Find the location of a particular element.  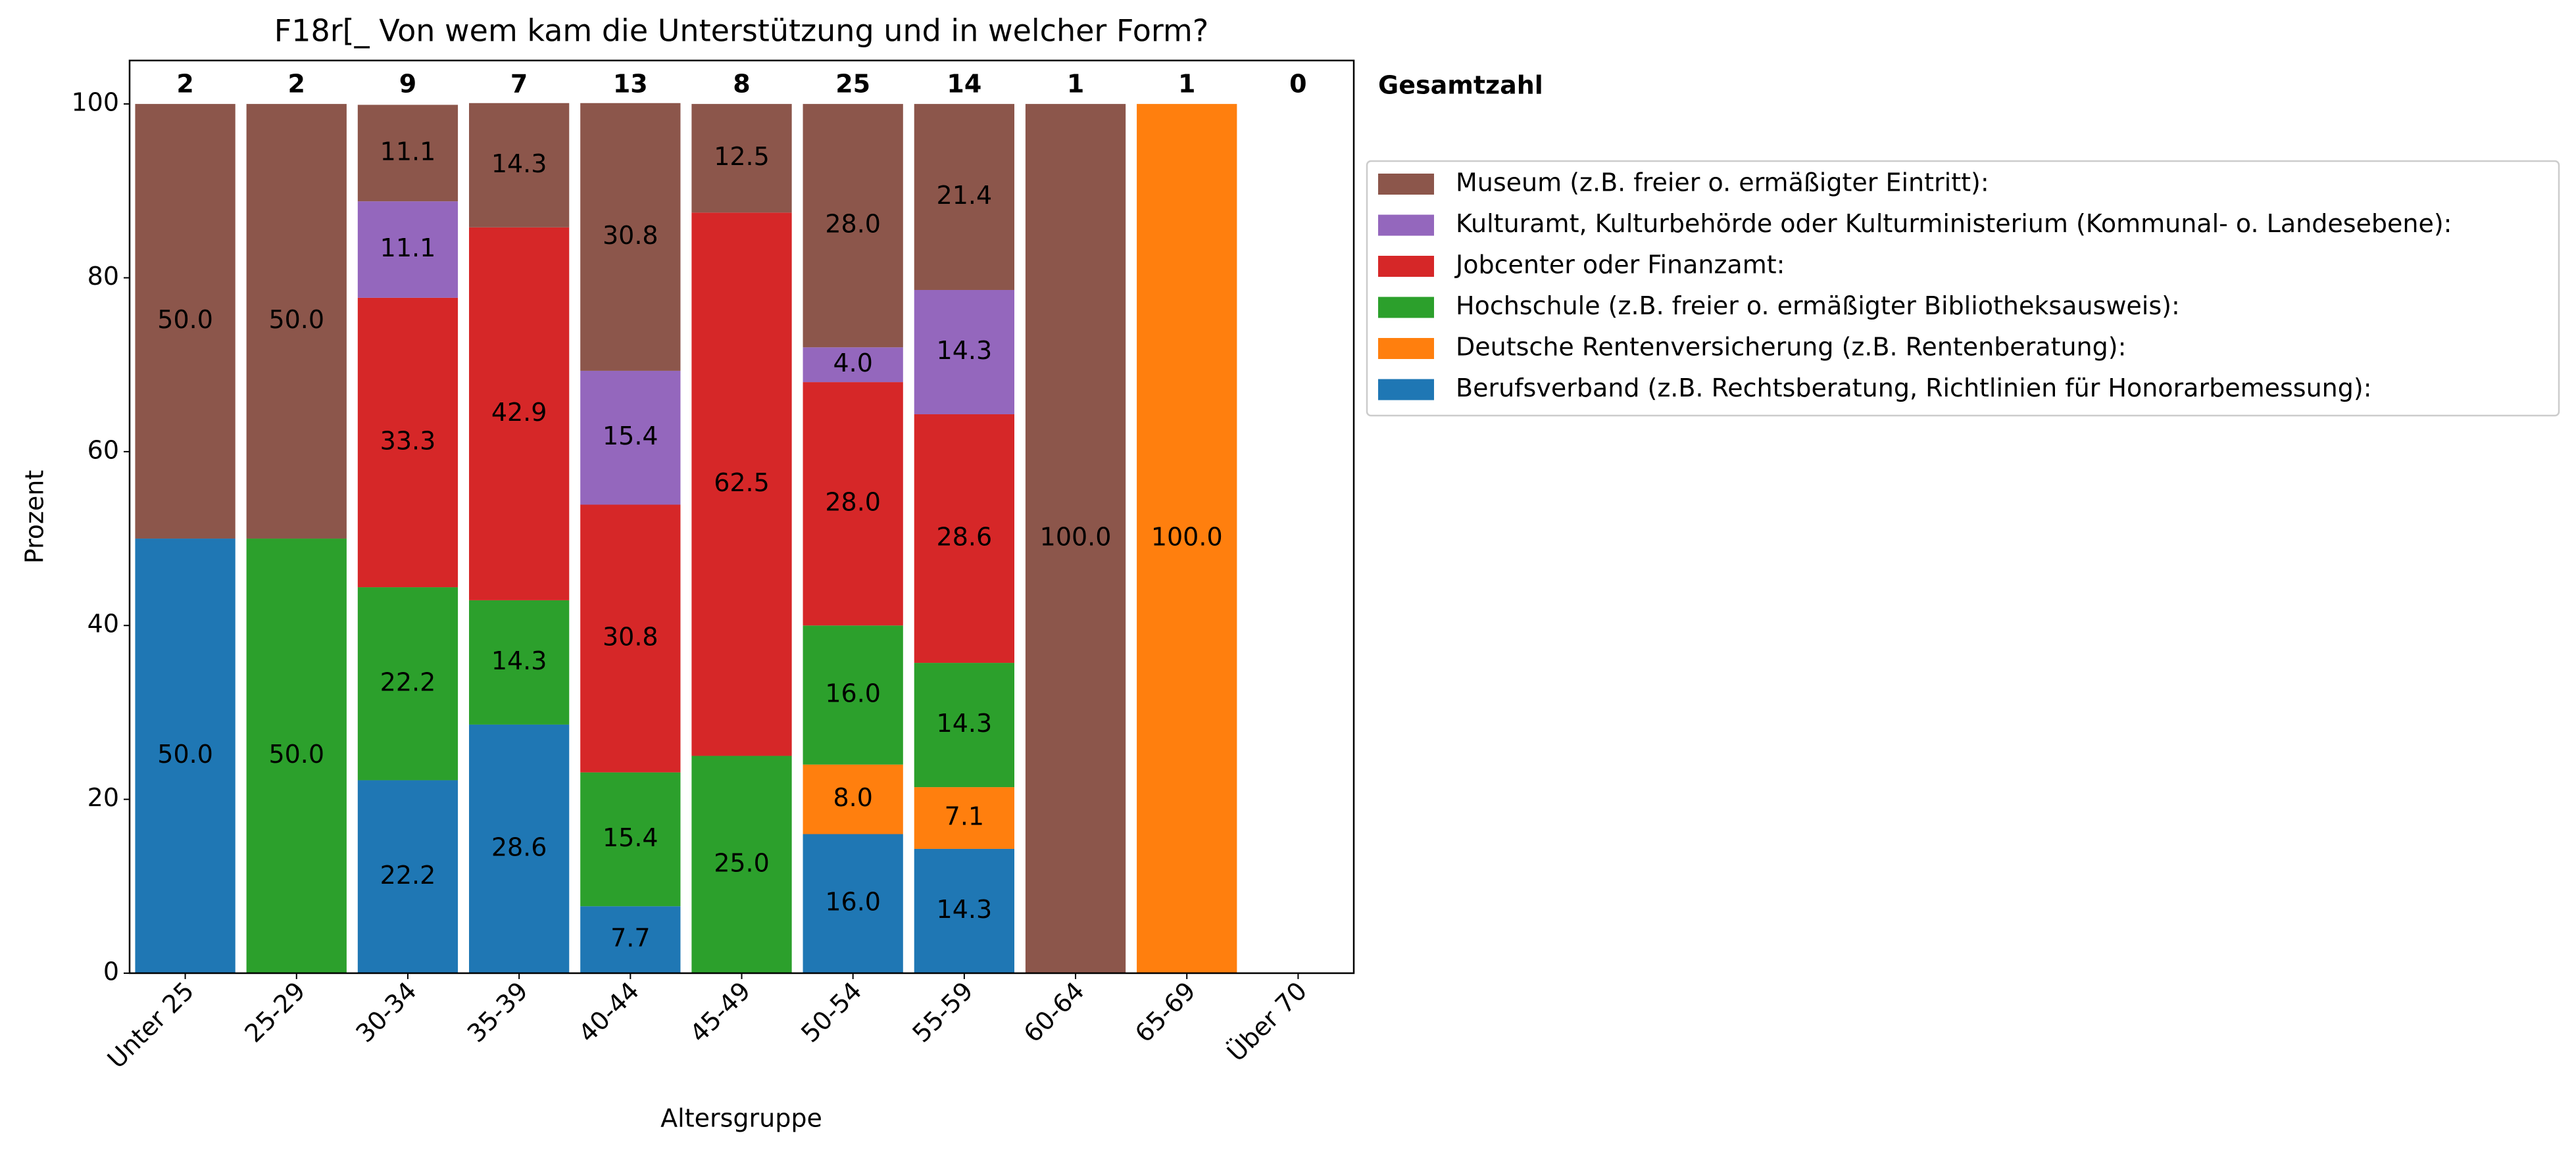

value-label: 42.9 is located at coordinates (519, 412).